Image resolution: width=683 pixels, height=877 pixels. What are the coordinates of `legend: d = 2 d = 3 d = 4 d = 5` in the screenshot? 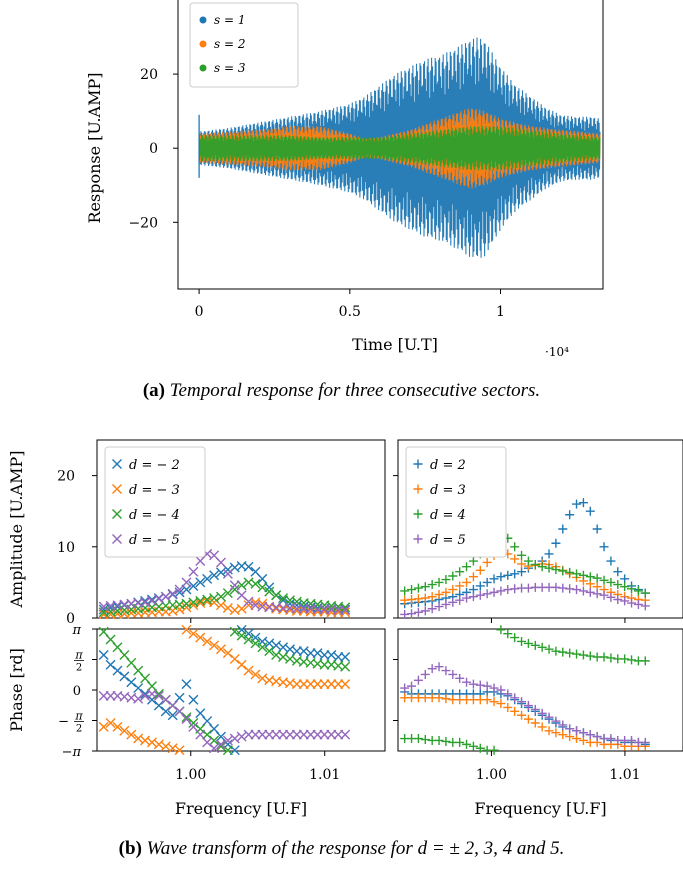 It's located at (456, 502).